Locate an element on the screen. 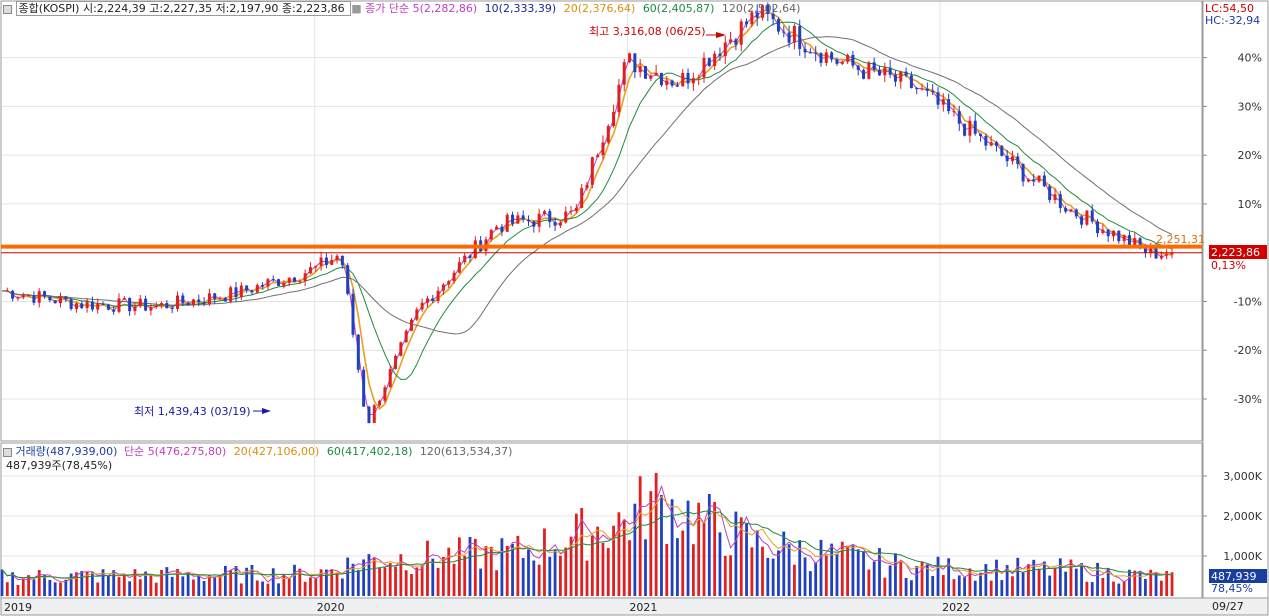 The height and width of the screenshot is (616, 1269). ma20-value: 20(2,376,64) is located at coordinates (599, 8).